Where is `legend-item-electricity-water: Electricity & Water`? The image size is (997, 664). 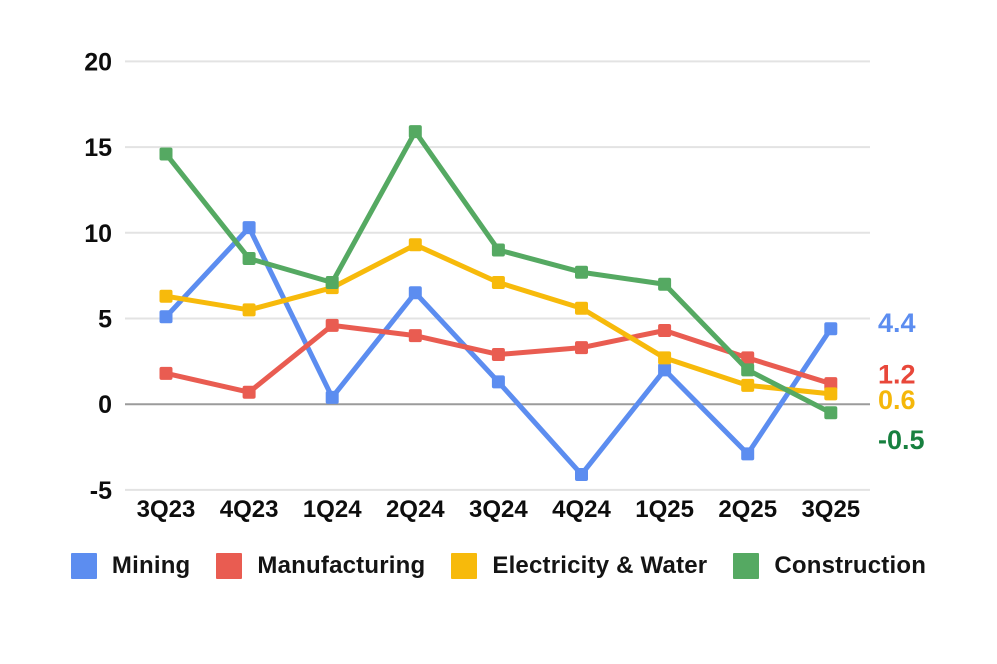
legend-item-electricity-water: Electricity & Water is located at coordinates (579, 566).